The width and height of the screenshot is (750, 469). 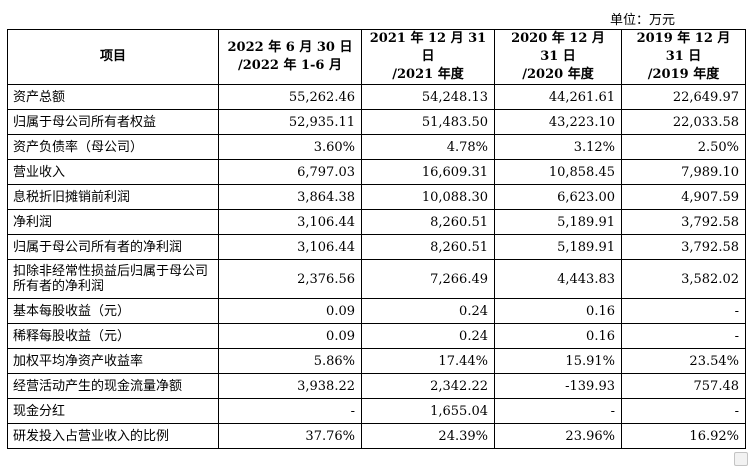 What do you see at coordinates (290, 172) in the screenshot?
I see `row-value: 6,797.03` at bounding box center [290, 172].